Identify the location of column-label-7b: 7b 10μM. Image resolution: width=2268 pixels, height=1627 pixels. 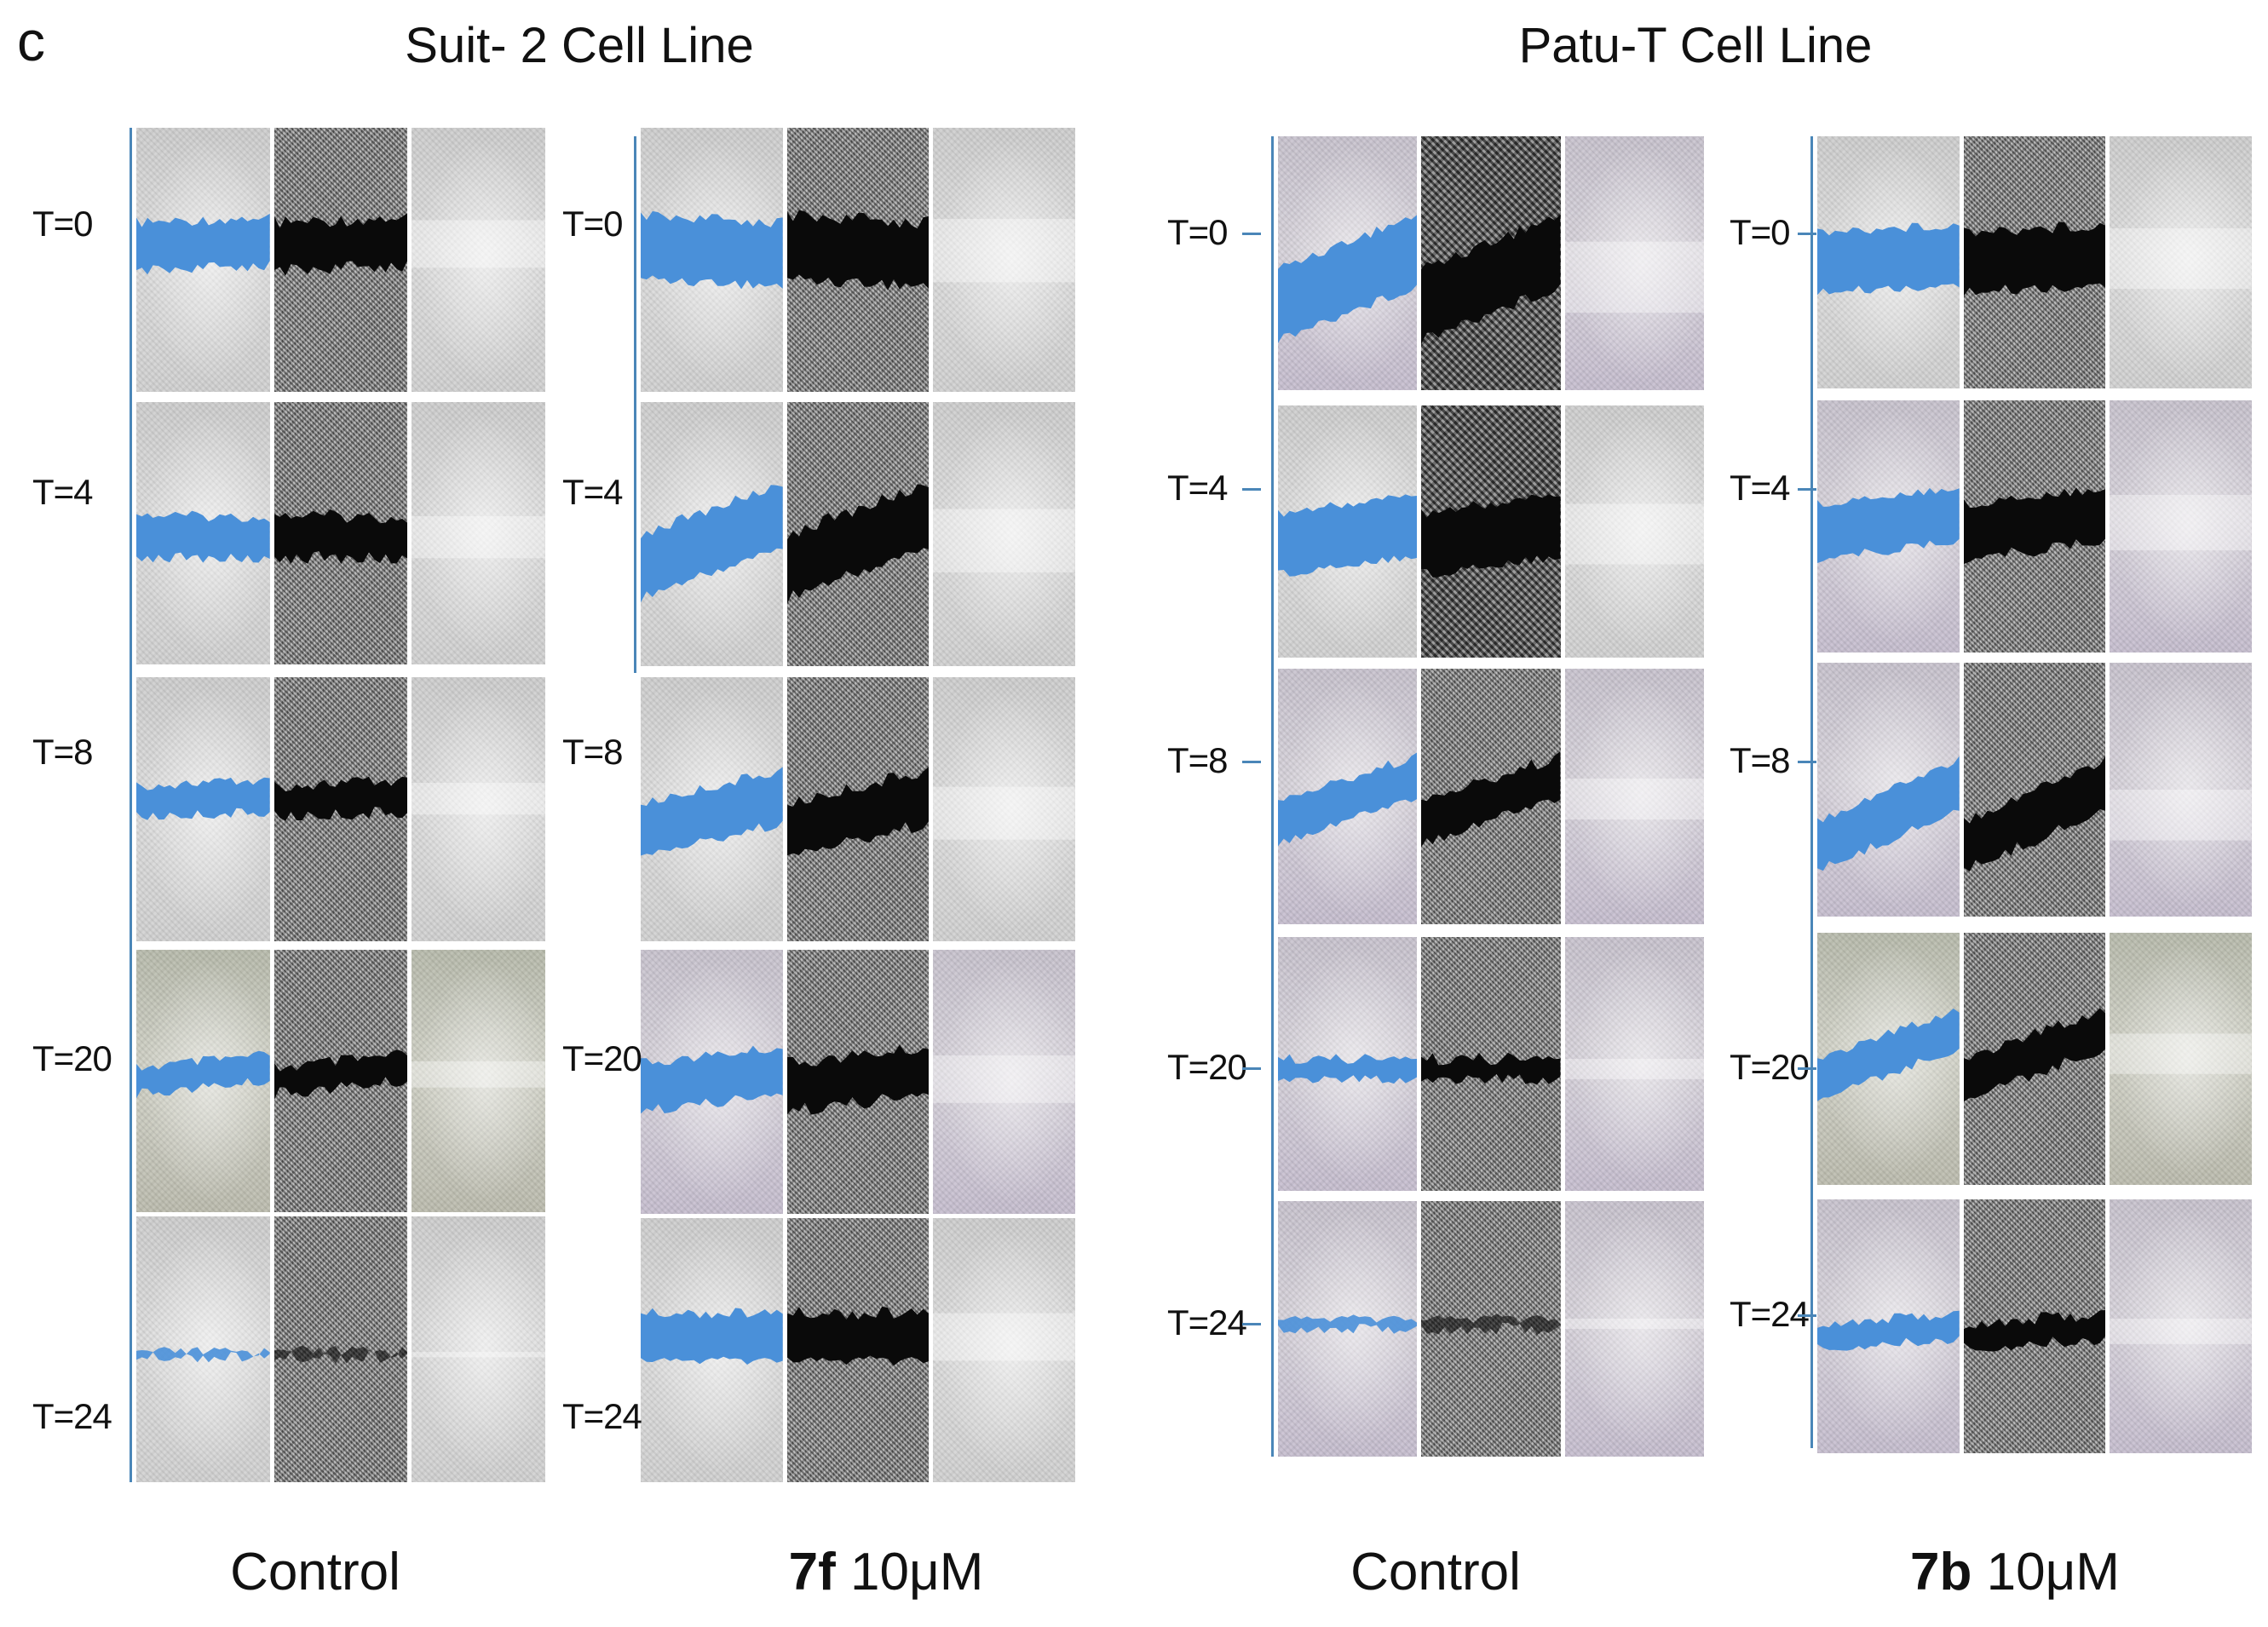
(2015, 1572).